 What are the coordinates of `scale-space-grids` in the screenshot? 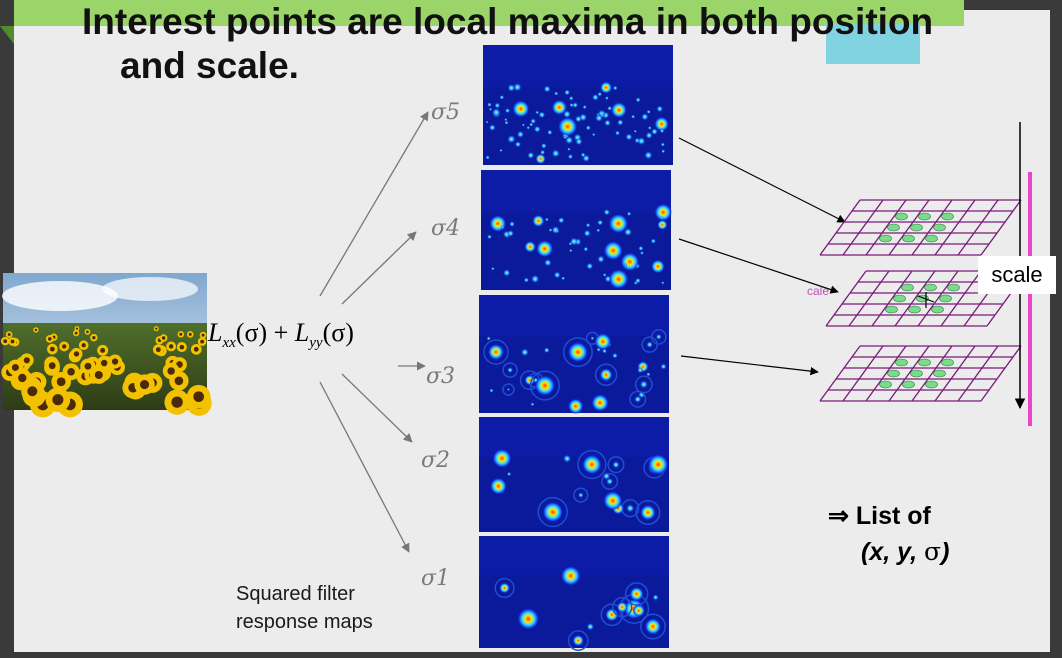 It's located at (923, 300).